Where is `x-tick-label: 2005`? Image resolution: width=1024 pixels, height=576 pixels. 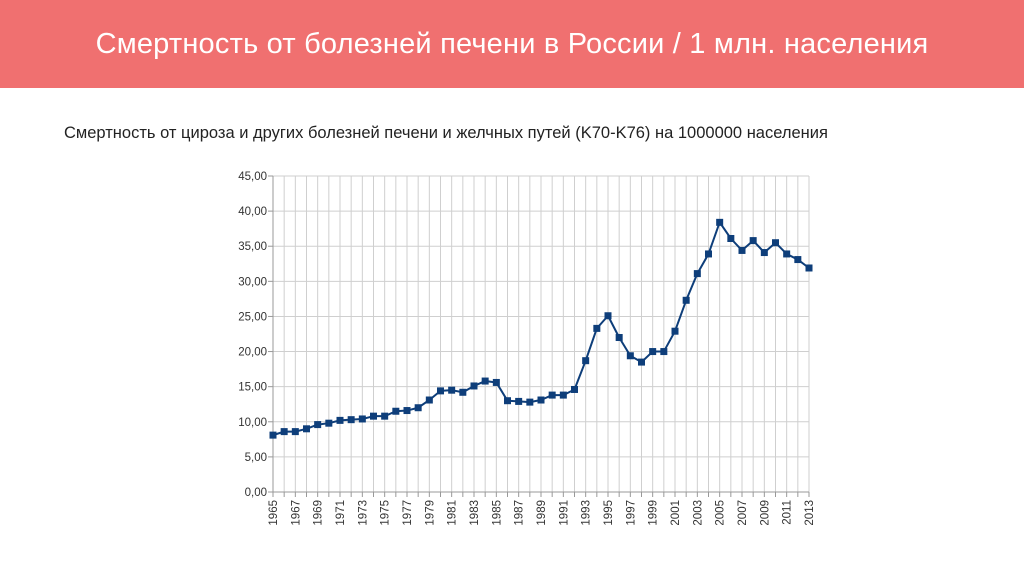
x-tick-label: 2005 is located at coordinates (721, 513).